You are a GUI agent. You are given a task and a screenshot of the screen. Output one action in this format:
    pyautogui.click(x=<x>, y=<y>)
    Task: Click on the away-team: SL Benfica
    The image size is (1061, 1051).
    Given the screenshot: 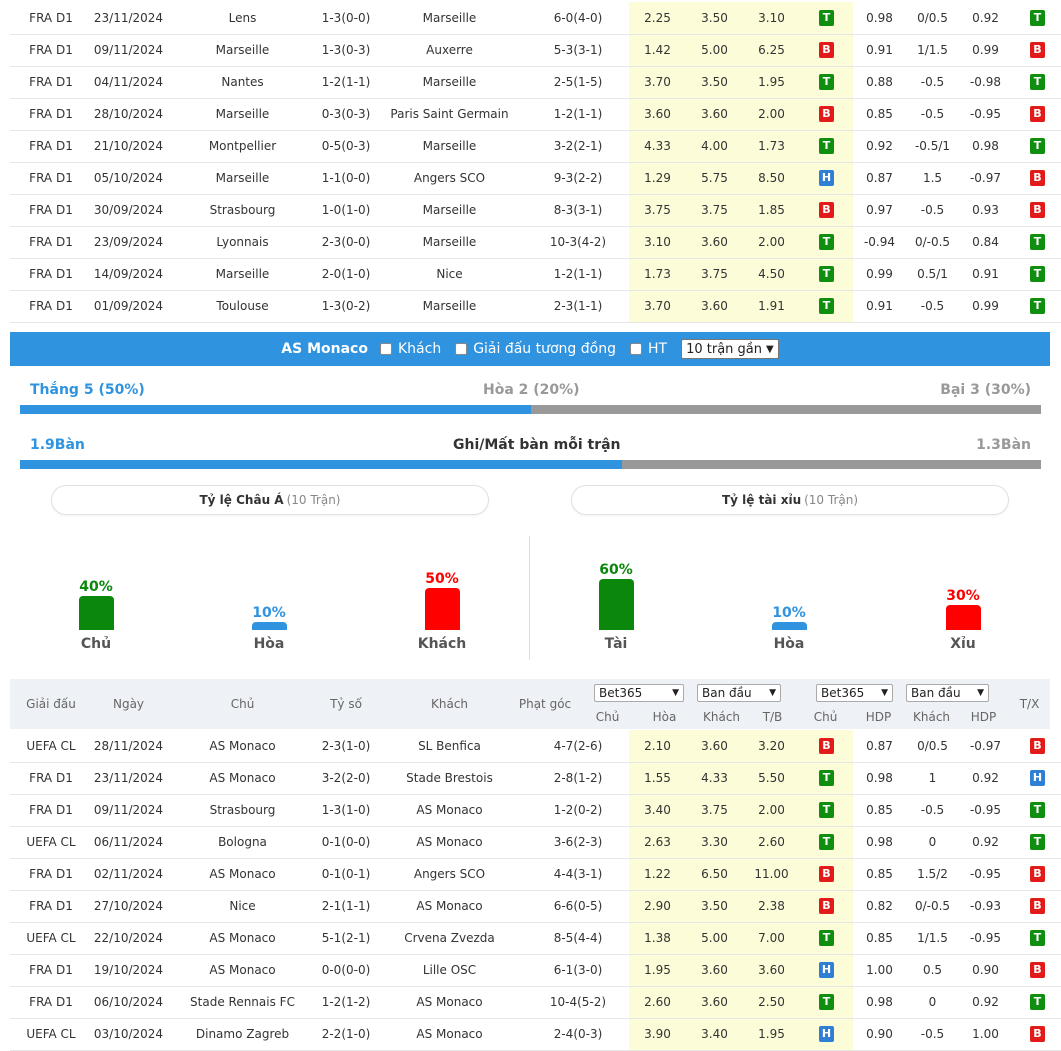 What is the action you would take?
    pyautogui.click(x=449, y=746)
    